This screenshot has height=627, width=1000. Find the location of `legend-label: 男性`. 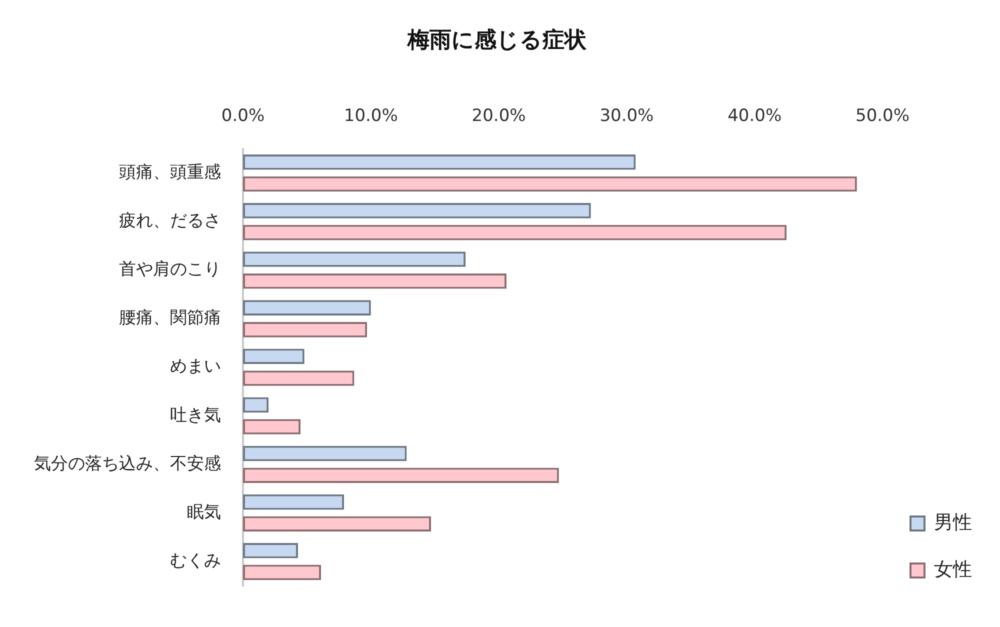

legend-label: 男性 is located at coordinates (953, 522).